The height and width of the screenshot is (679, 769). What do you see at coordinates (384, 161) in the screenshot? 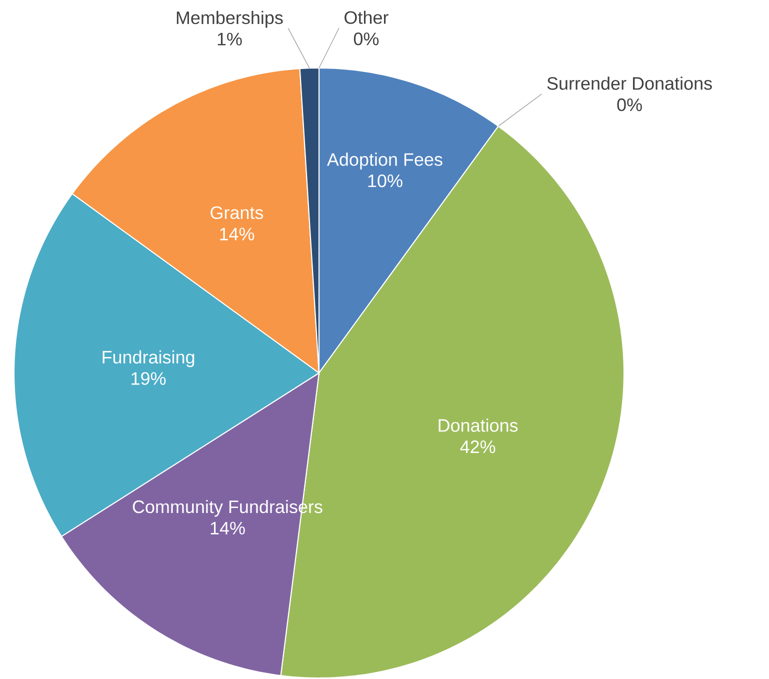
I see `slice-label: Adoption Fees` at bounding box center [384, 161].